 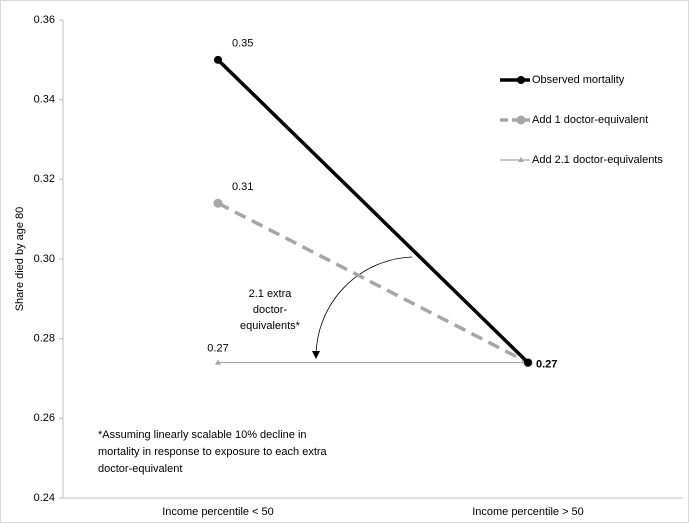 I want to click on y-axis-label: Share died by age 80, so click(x=20, y=259).